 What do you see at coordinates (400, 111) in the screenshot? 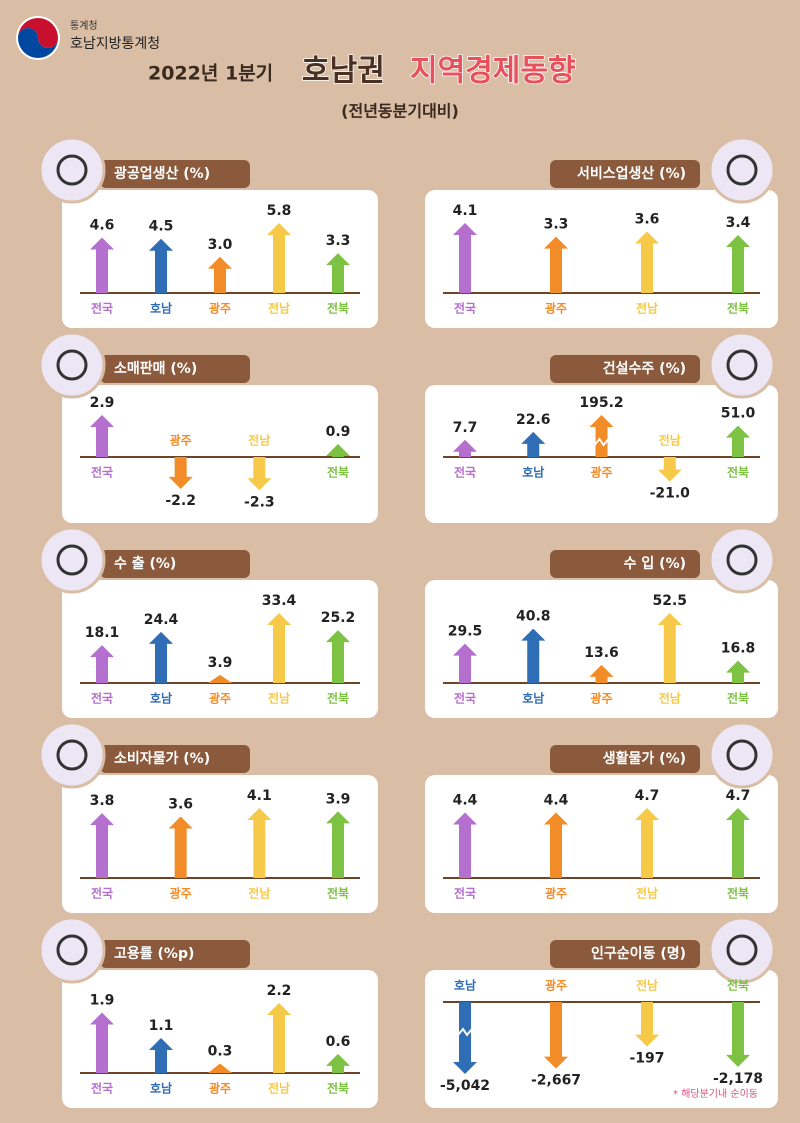
I see `subtitle: (전년동분기대비)` at bounding box center [400, 111].